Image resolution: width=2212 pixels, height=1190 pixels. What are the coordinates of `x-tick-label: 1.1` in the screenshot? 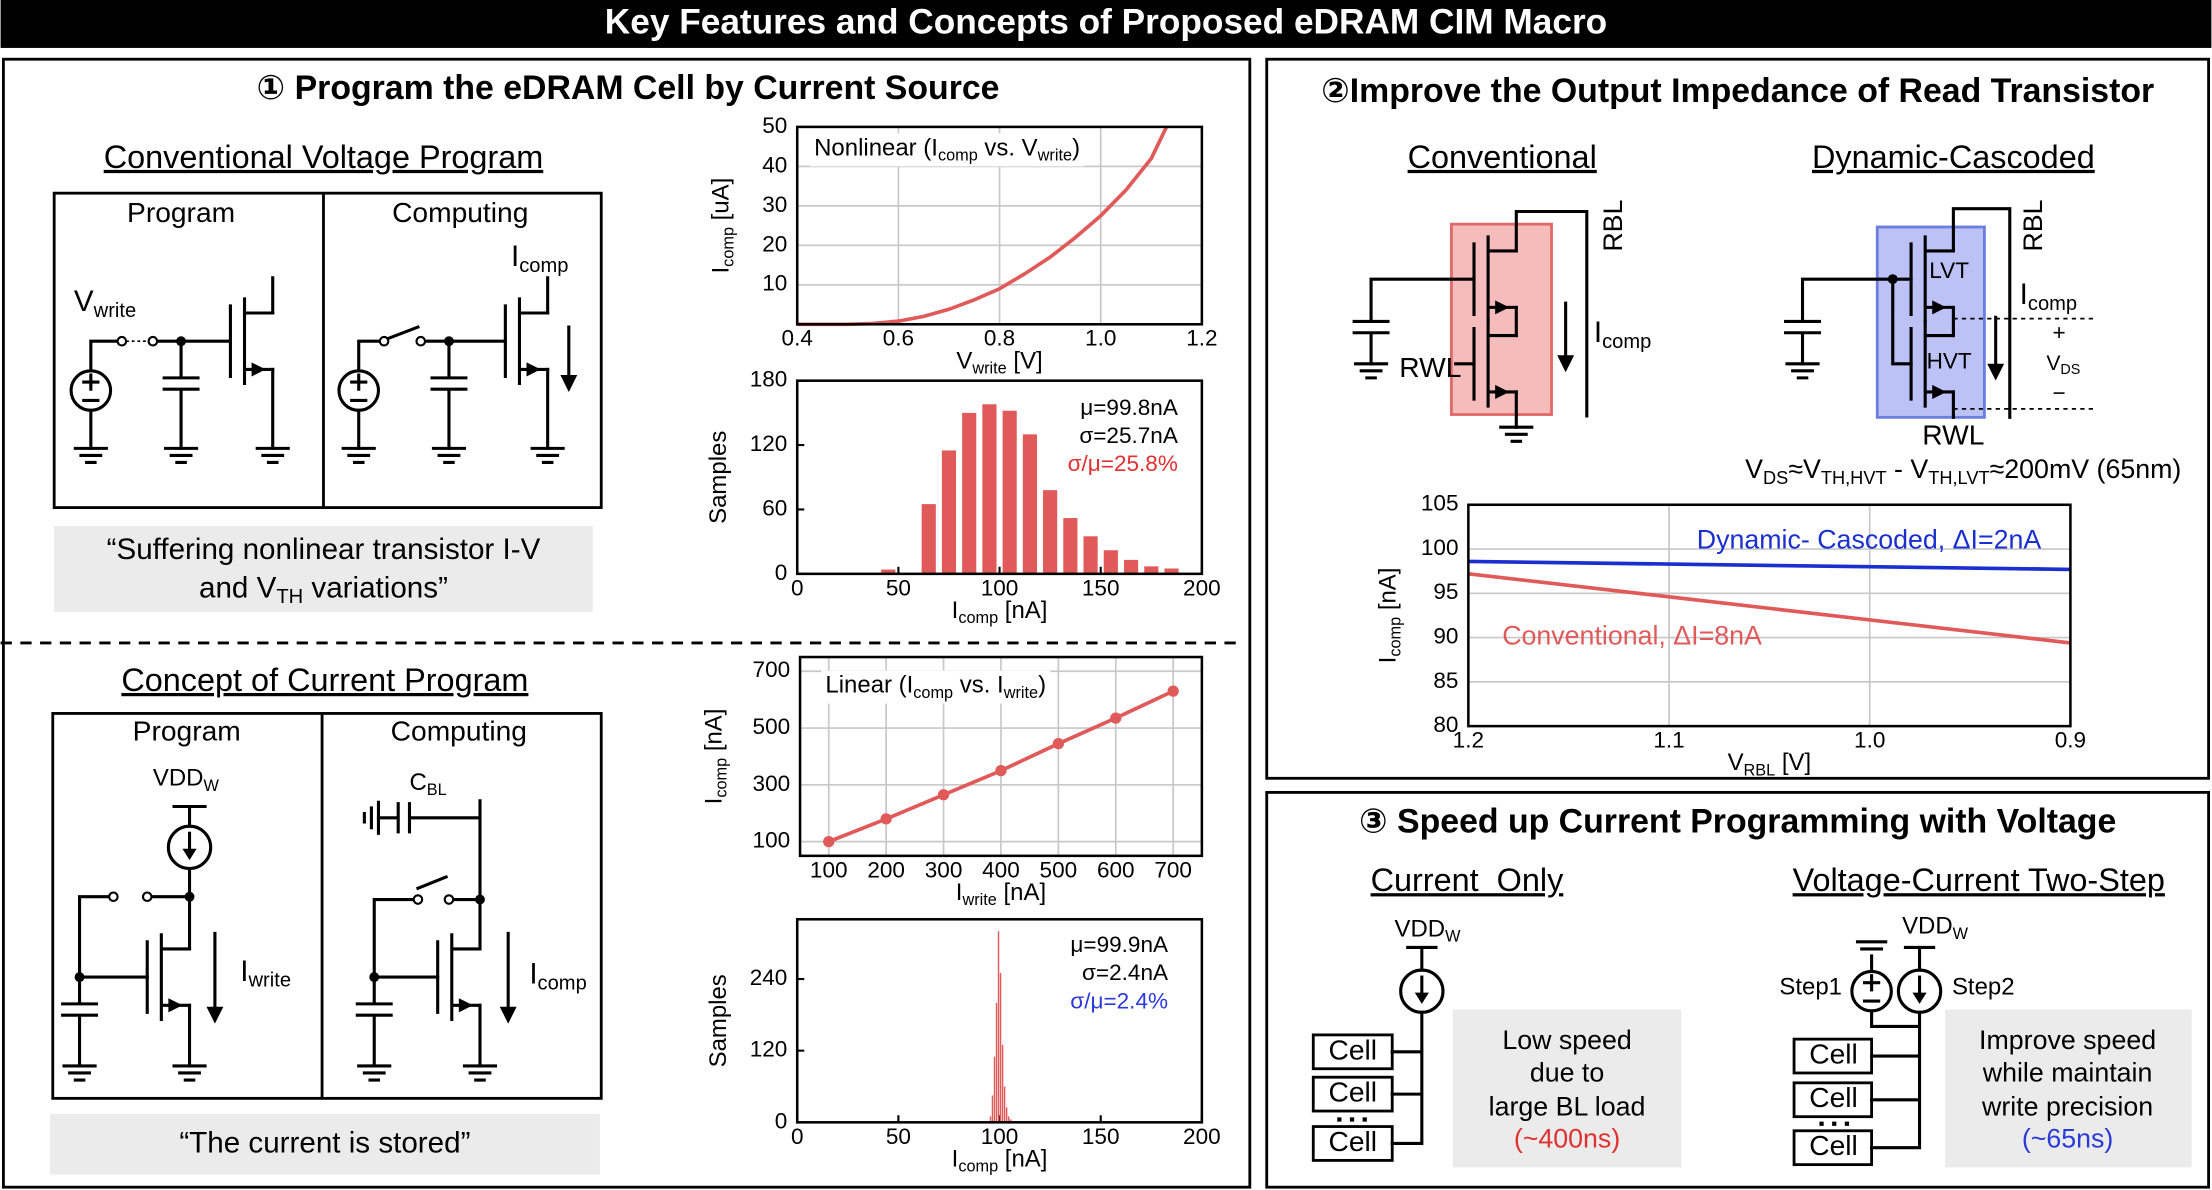 It's located at (1668, 740).